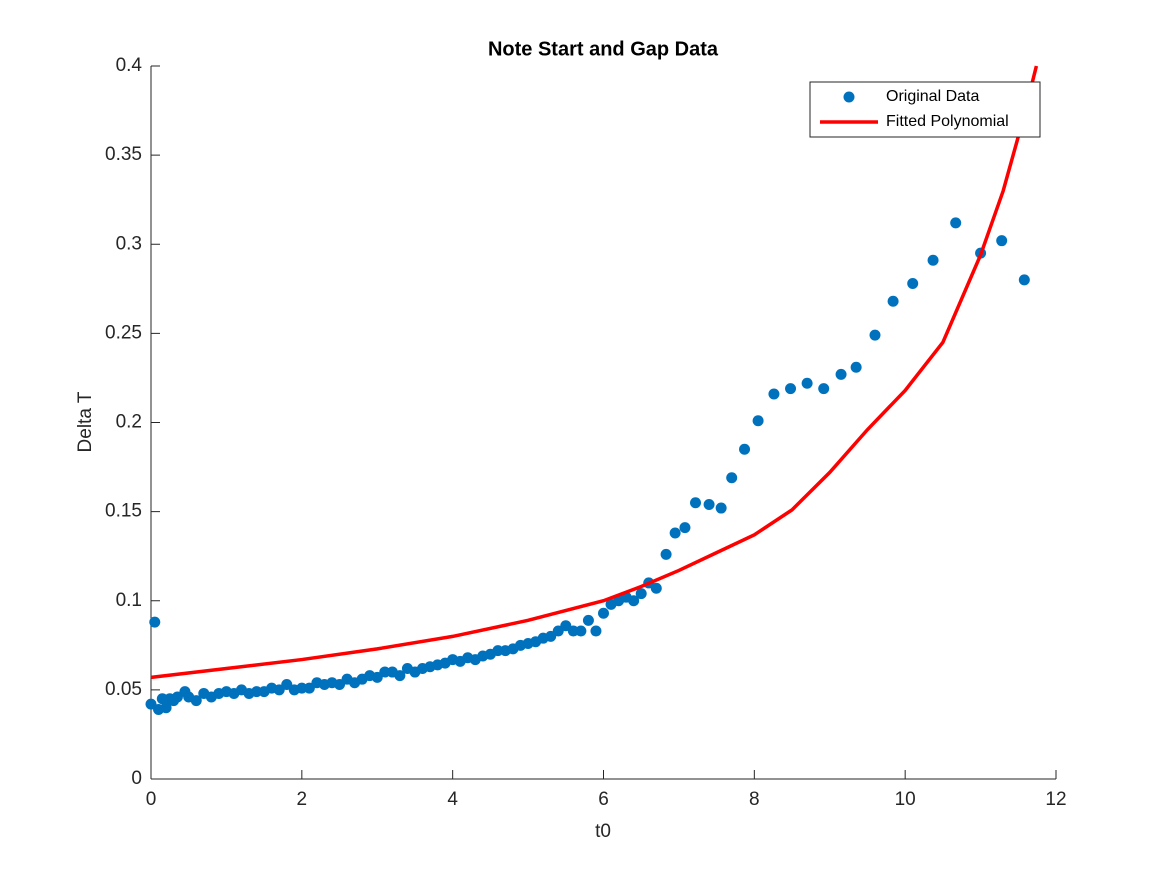 The width and height of the screenshot is (1167, 875). I want to click on x-tick-label: 2, so click(302, 799).